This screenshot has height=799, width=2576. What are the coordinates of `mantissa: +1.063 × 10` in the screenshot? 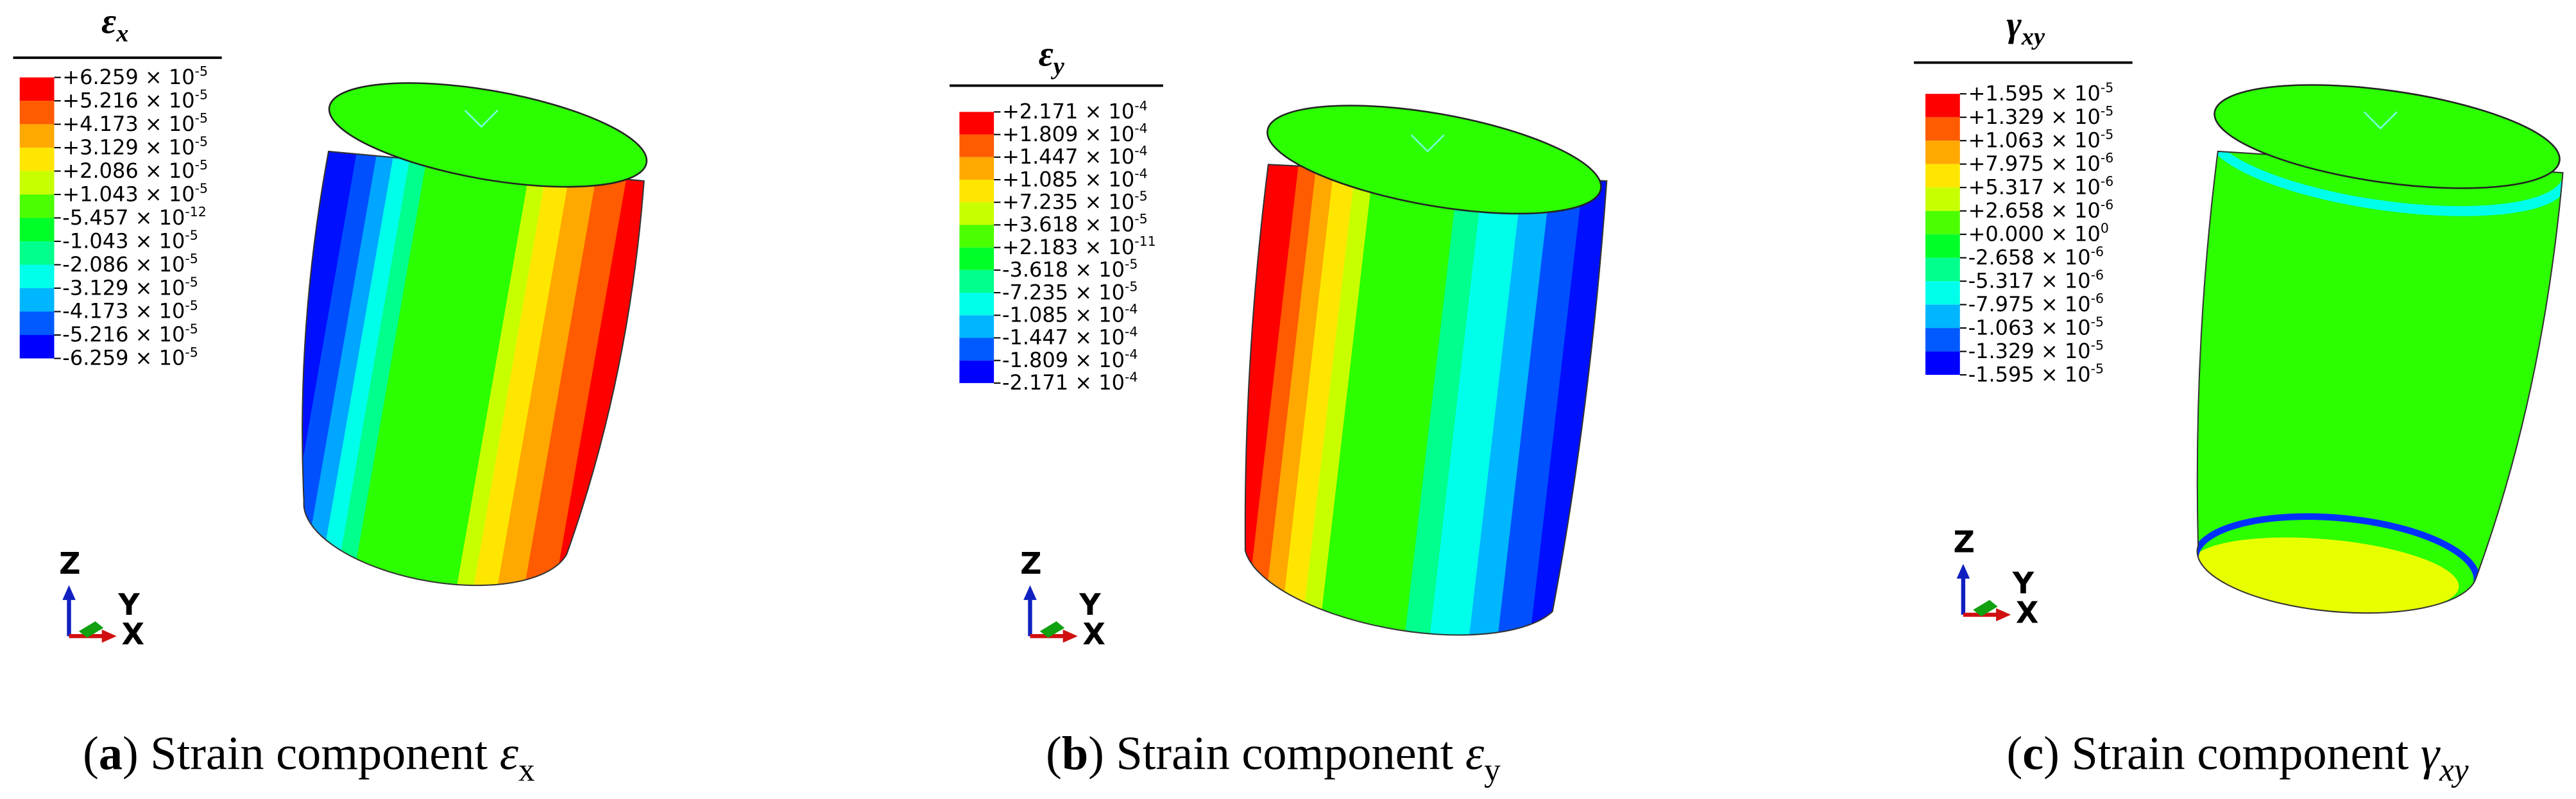 It's located at (2034, 140).